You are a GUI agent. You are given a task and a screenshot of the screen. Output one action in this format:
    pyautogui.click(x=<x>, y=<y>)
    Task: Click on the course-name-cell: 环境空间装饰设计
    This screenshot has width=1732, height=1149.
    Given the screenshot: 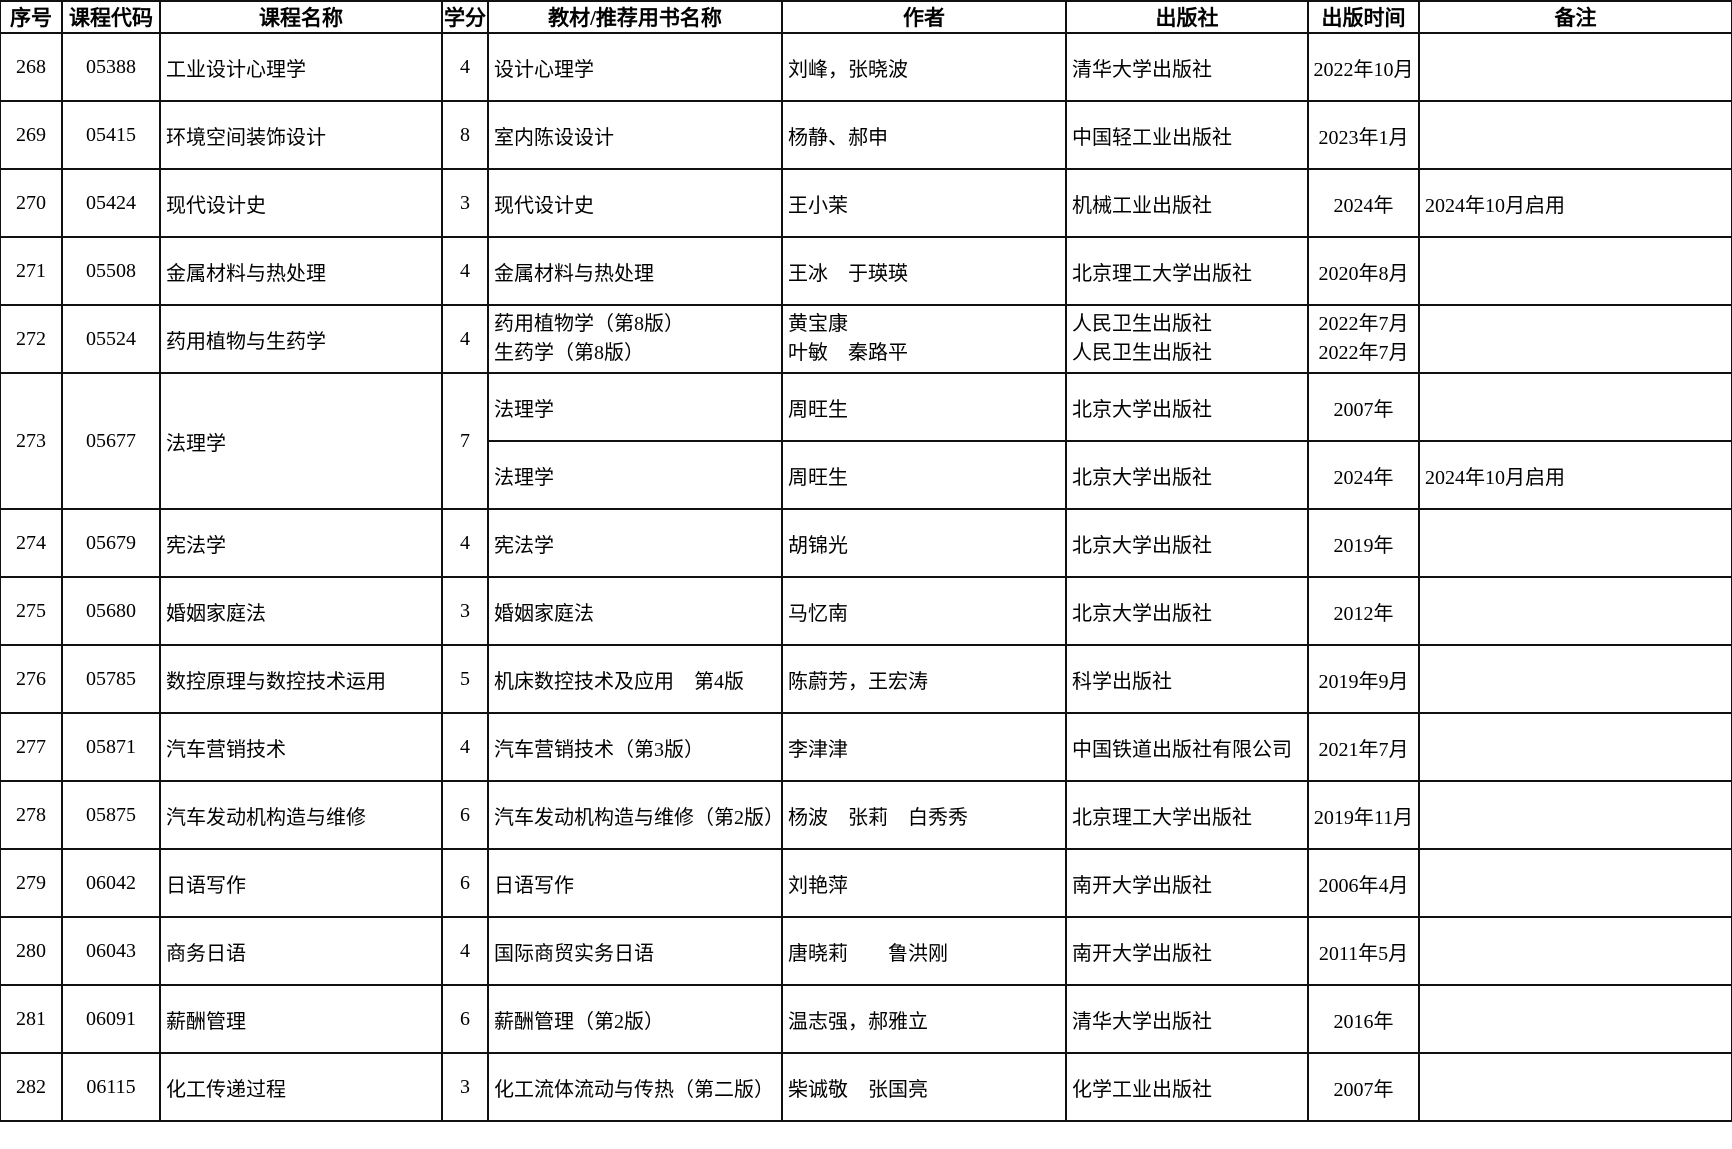 What is the action you would take?
    pyautogui.click(x=301, y=135)
    